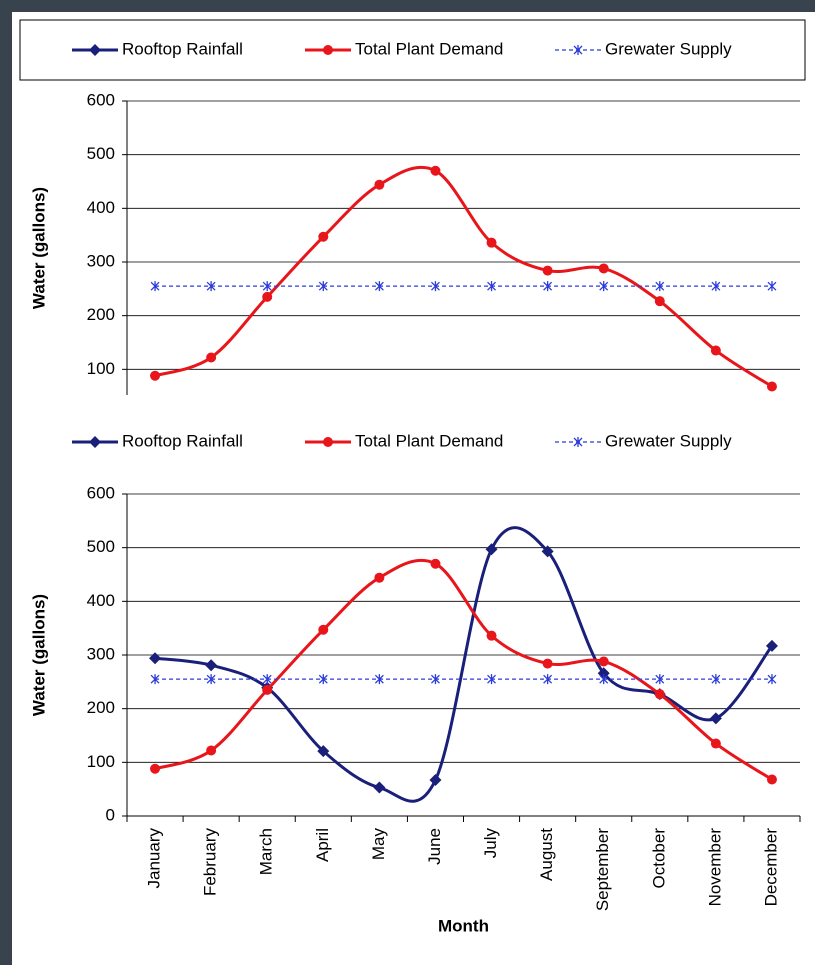  Describe the element at coordinates (266, 851) in the screenshot. I see `x-tick-label: March` at that location.